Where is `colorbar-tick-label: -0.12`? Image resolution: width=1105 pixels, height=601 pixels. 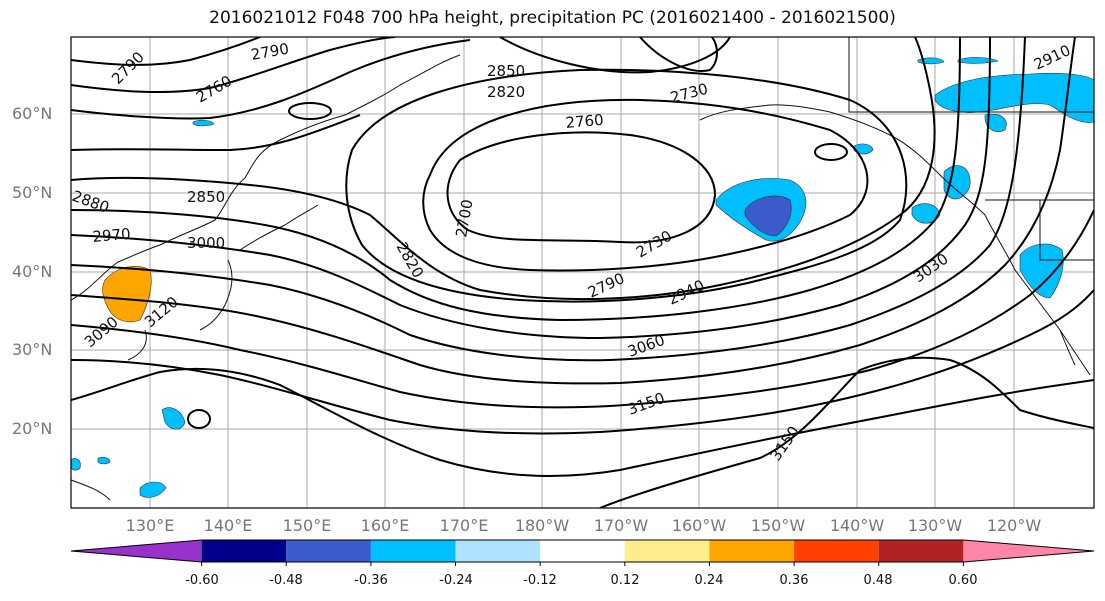
colorbar-tick-label: -0.12 is located at coordinates (540, 580).